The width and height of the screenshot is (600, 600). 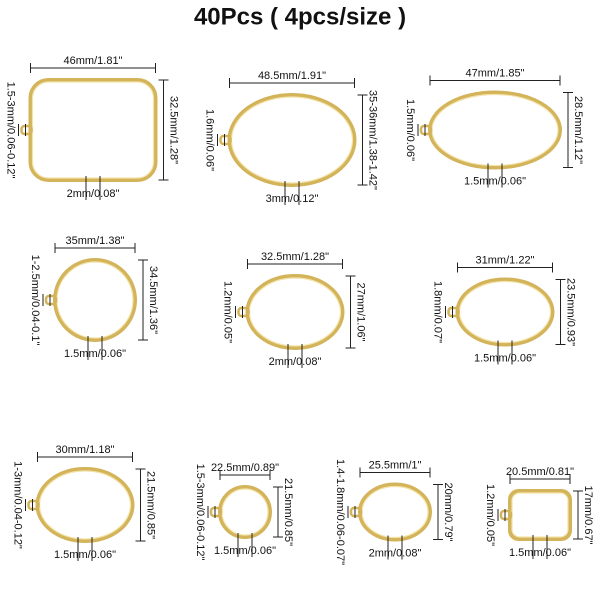 What do you see at coordinates (410, 130) in the screenshot?
I see `thickness-label: 1.5mm/0.06"` at bounding box center [410, 130].